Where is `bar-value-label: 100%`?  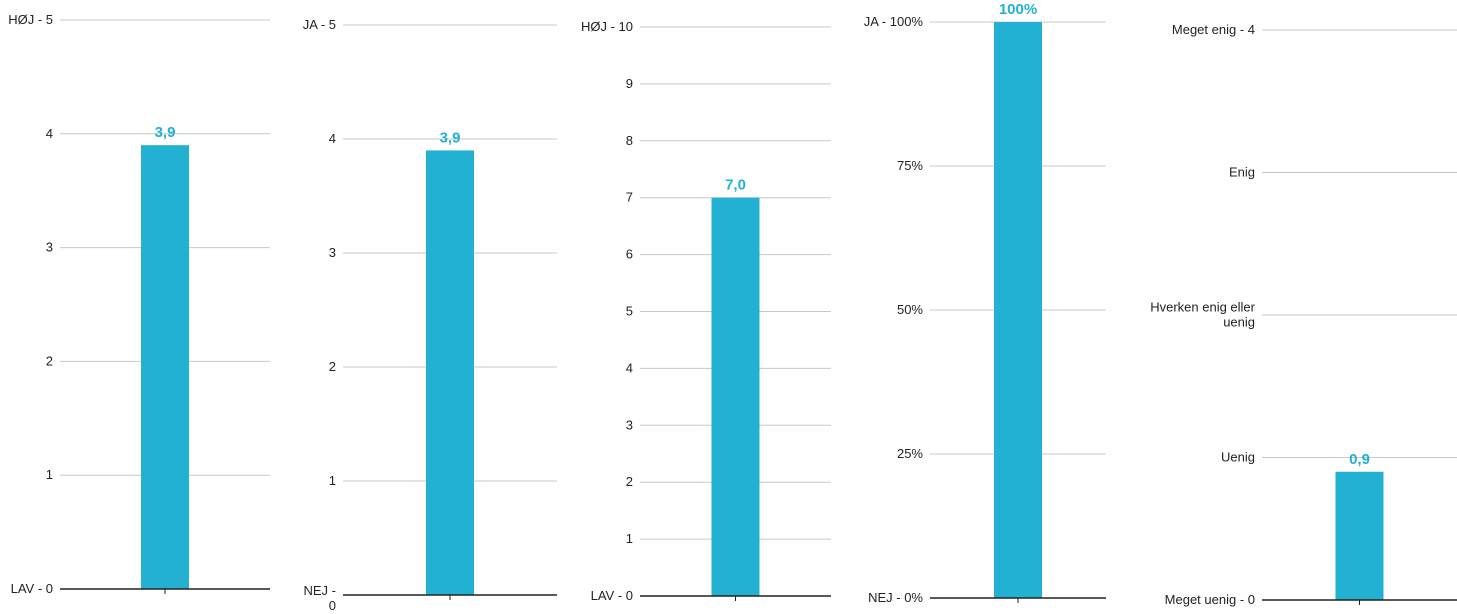
bar-value-label: 100% is located at coordinates (1018, 9).